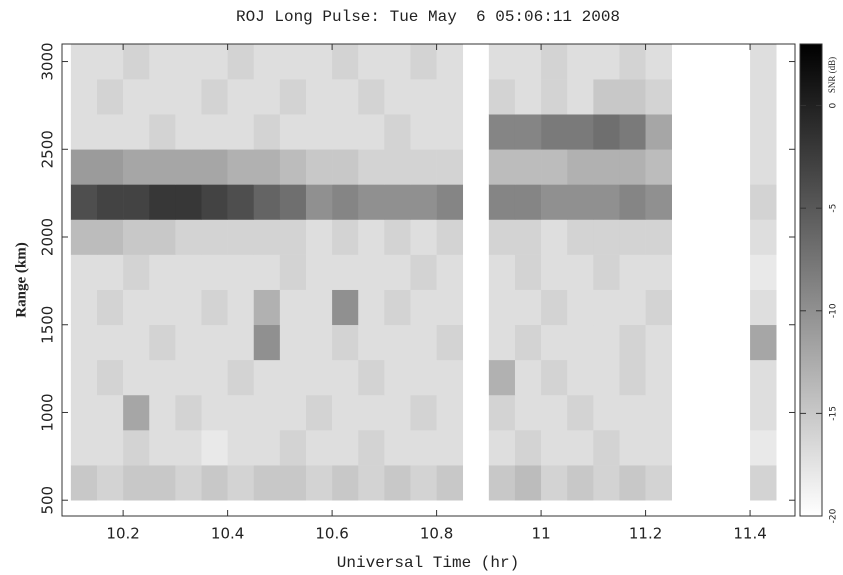 This screenshot has height=575, width=843. Describe the element at coordinates (428, 563) in the screenshot. I see `x-axis-label: Universal Time (hr)` at that location.